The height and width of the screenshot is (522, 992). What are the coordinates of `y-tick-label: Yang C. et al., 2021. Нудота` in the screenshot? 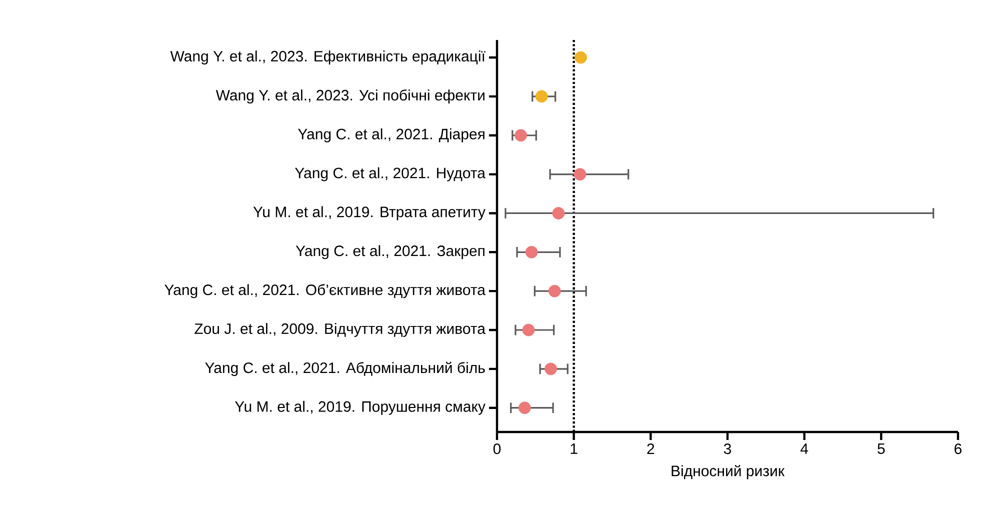 It's located at (390, 174).